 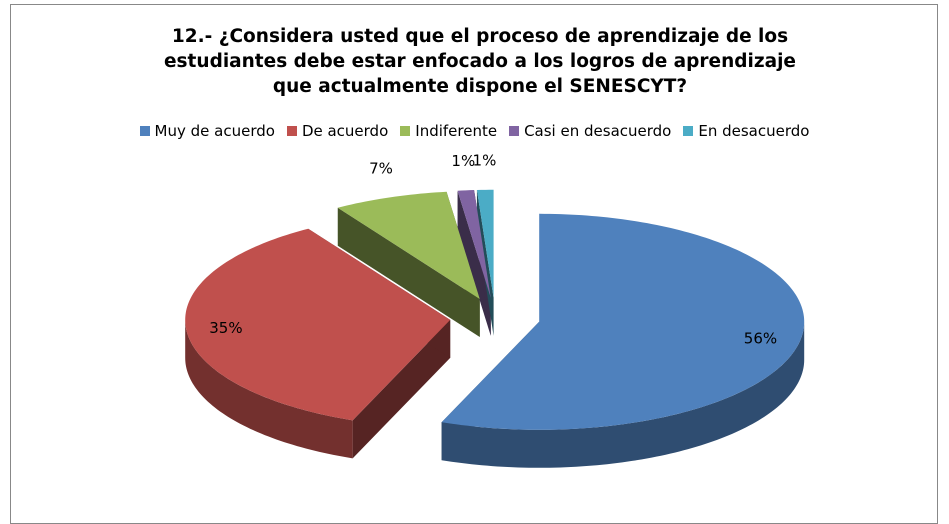 I want to click on data-label: 35%, so click(x=225, y=328).